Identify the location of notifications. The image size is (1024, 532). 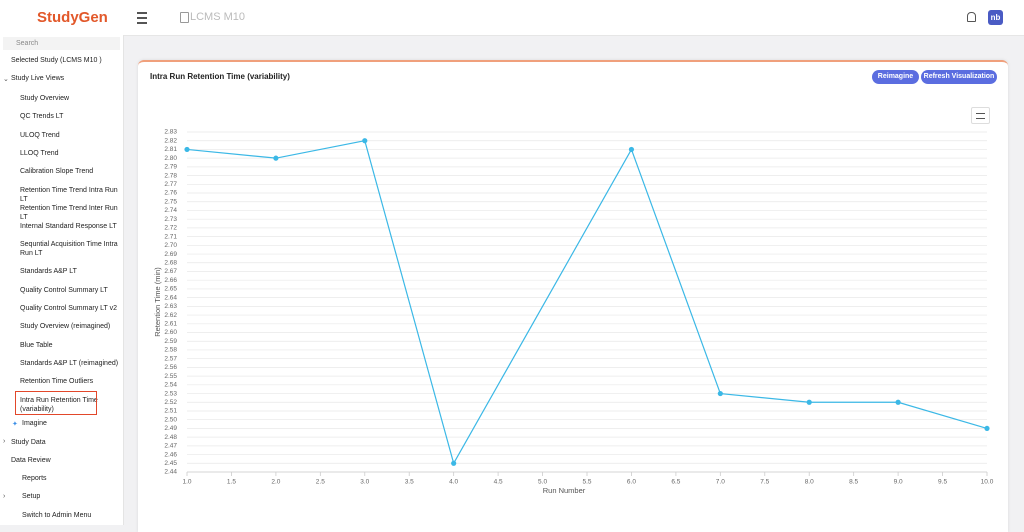
(971, 17).